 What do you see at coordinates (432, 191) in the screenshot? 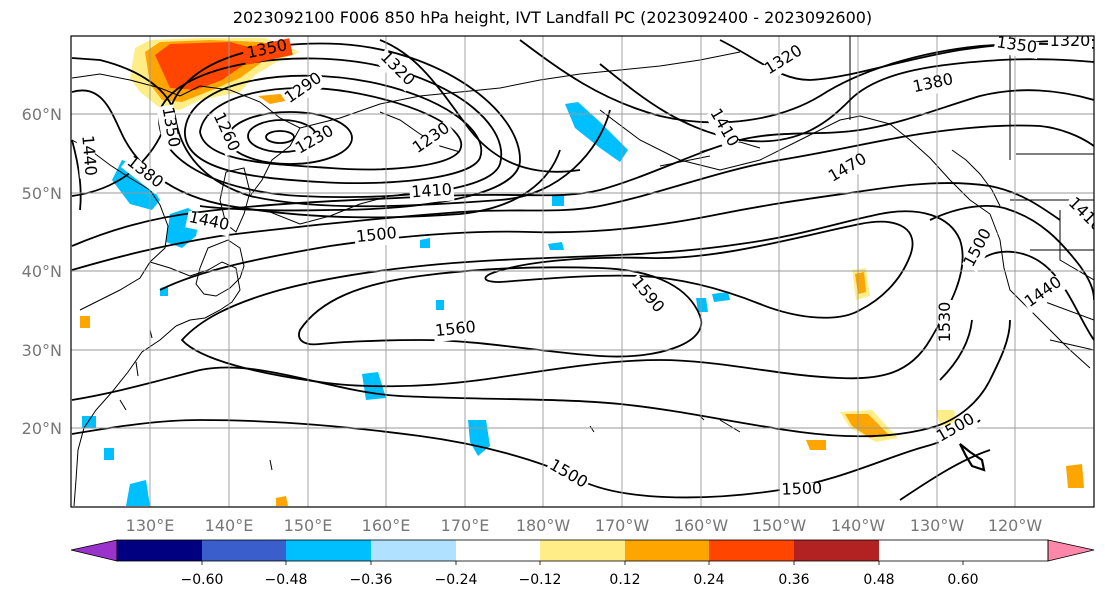
I see `contour-label: 1410` at bounding box center [432, 191].